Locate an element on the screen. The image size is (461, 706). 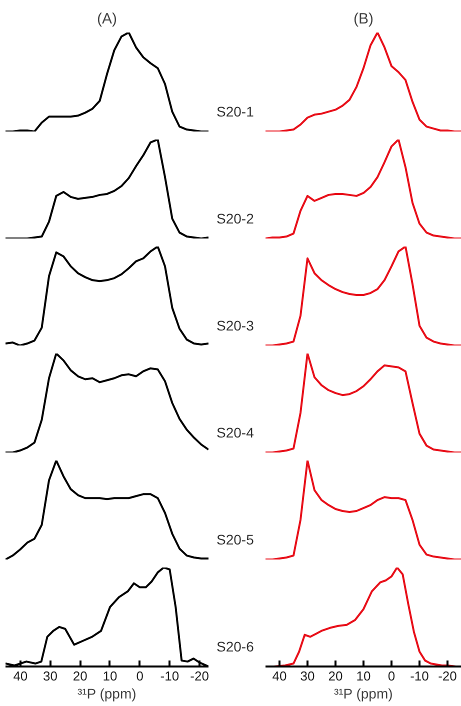
text: S20-3 is located at coordinates (235, 326).